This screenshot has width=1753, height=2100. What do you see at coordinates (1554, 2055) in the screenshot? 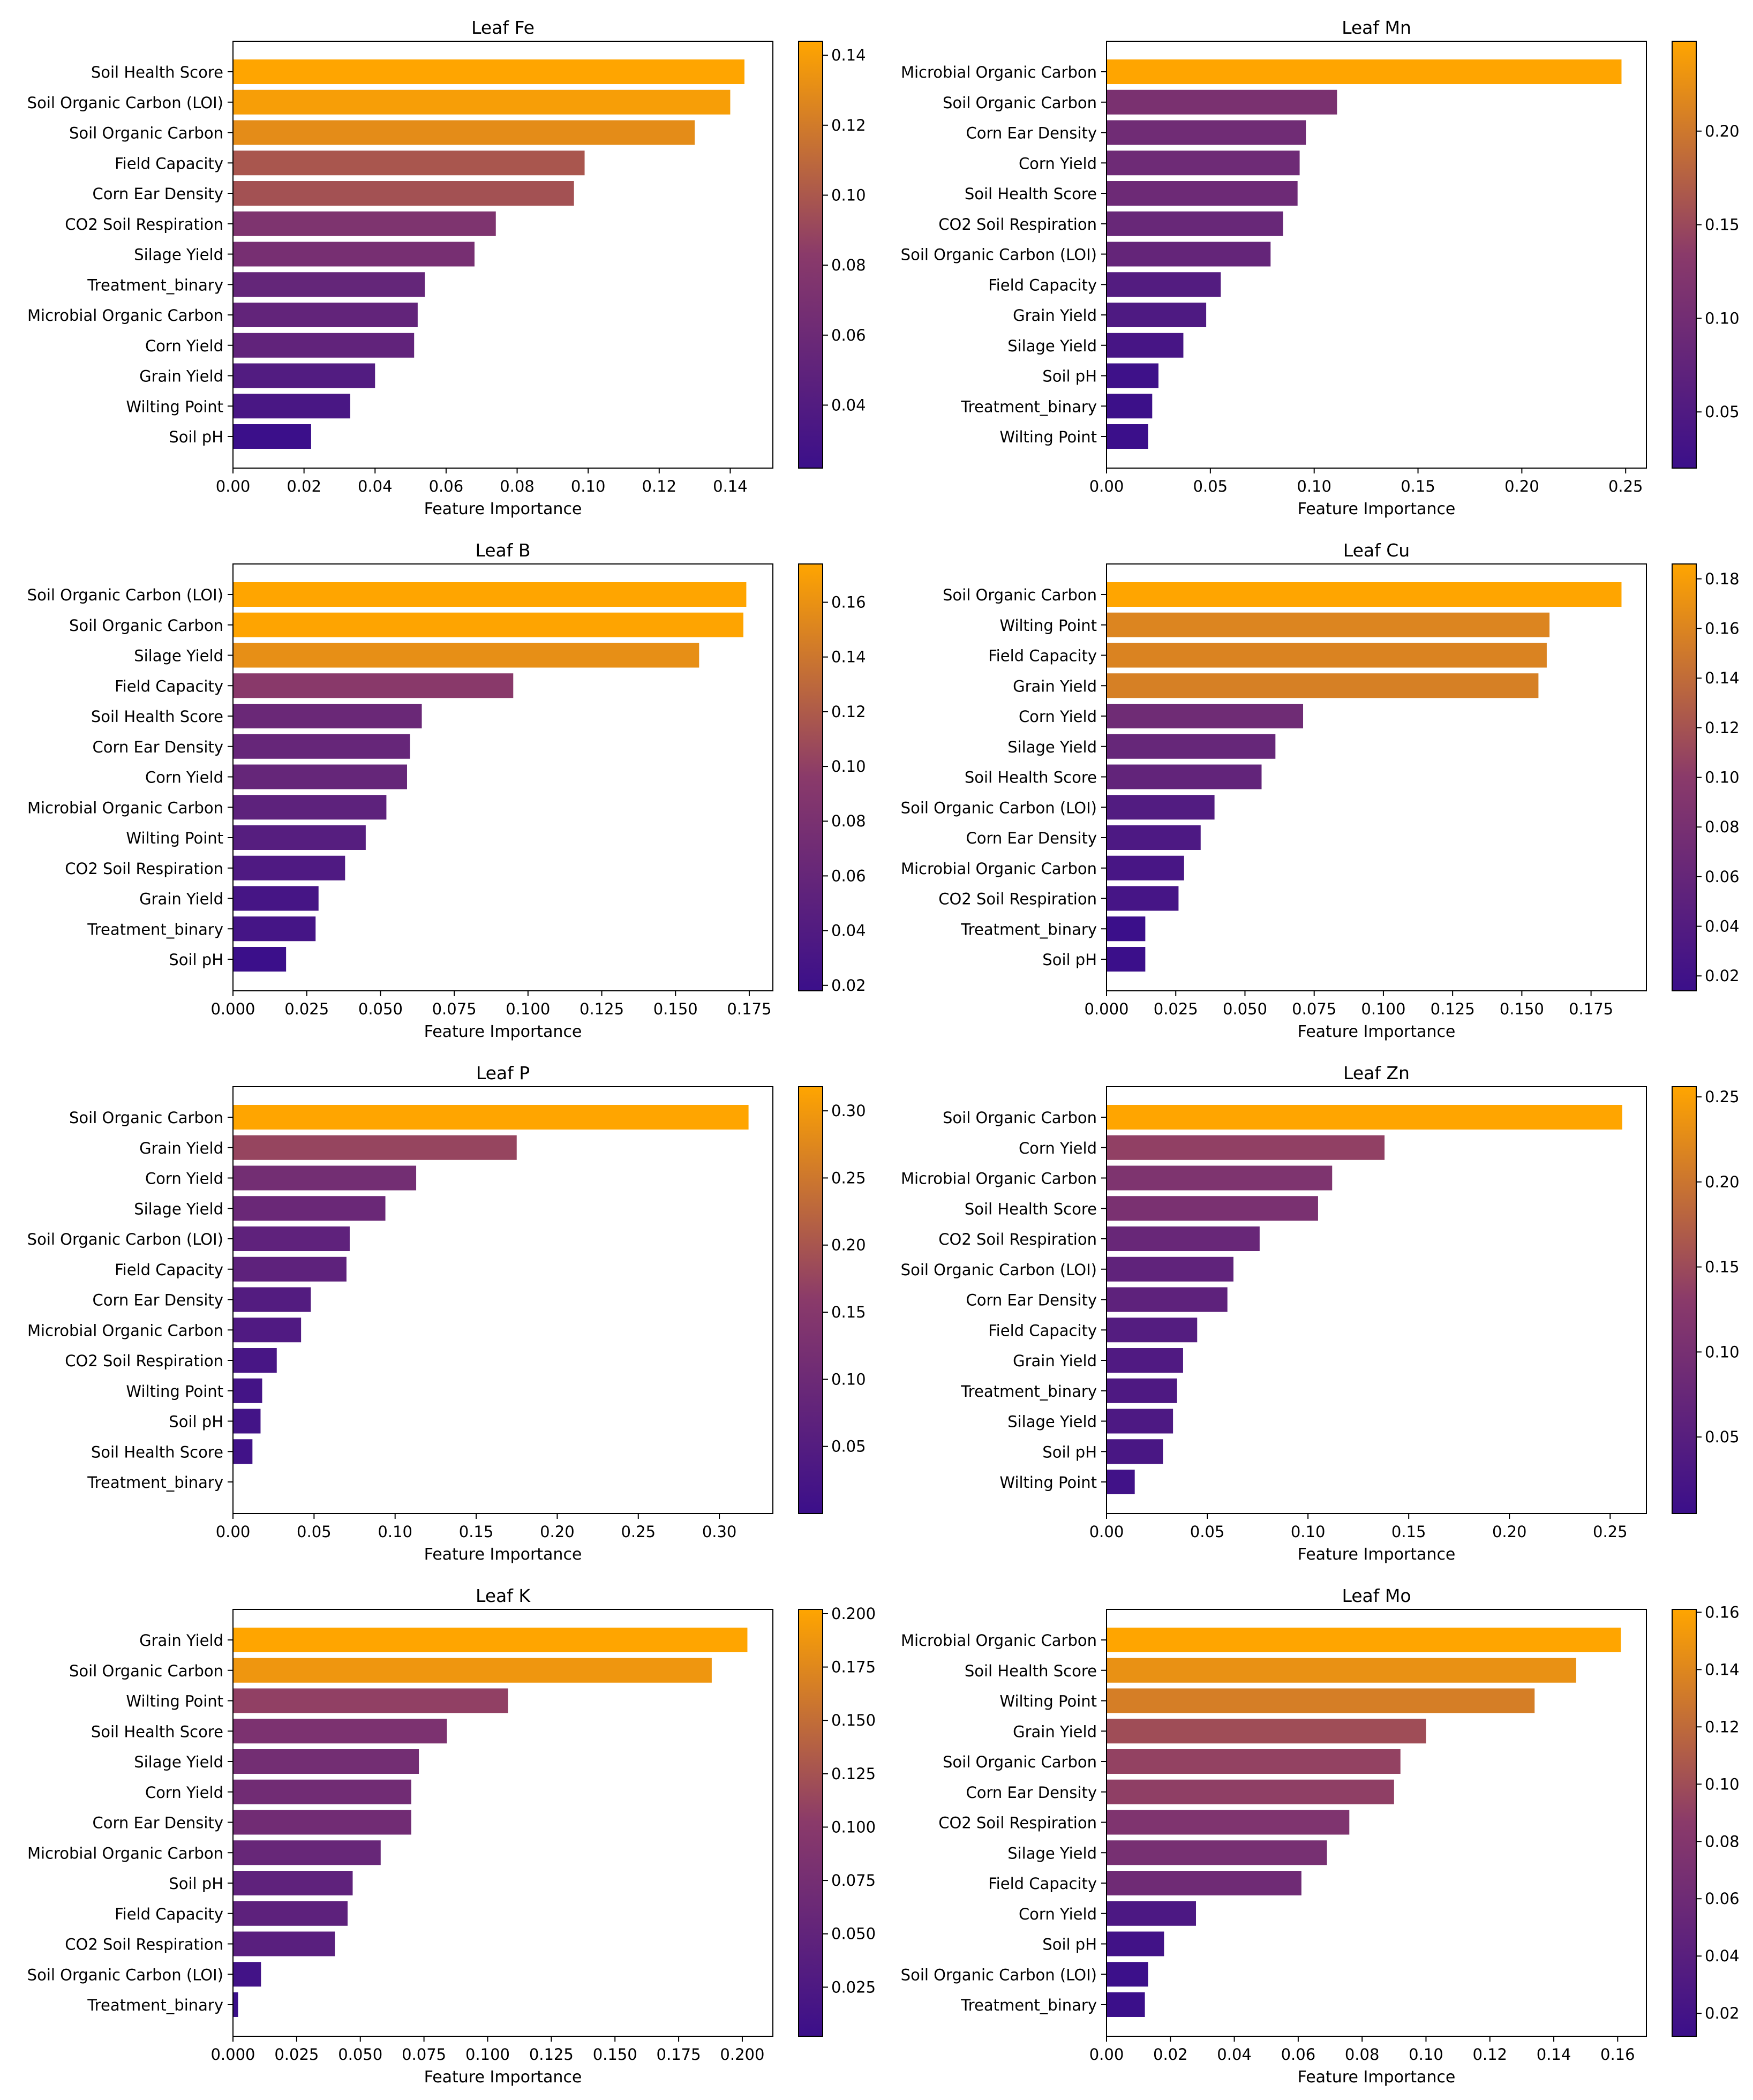
I see `x-tick-label: 0.14` at bounding box center [1554, 2055].